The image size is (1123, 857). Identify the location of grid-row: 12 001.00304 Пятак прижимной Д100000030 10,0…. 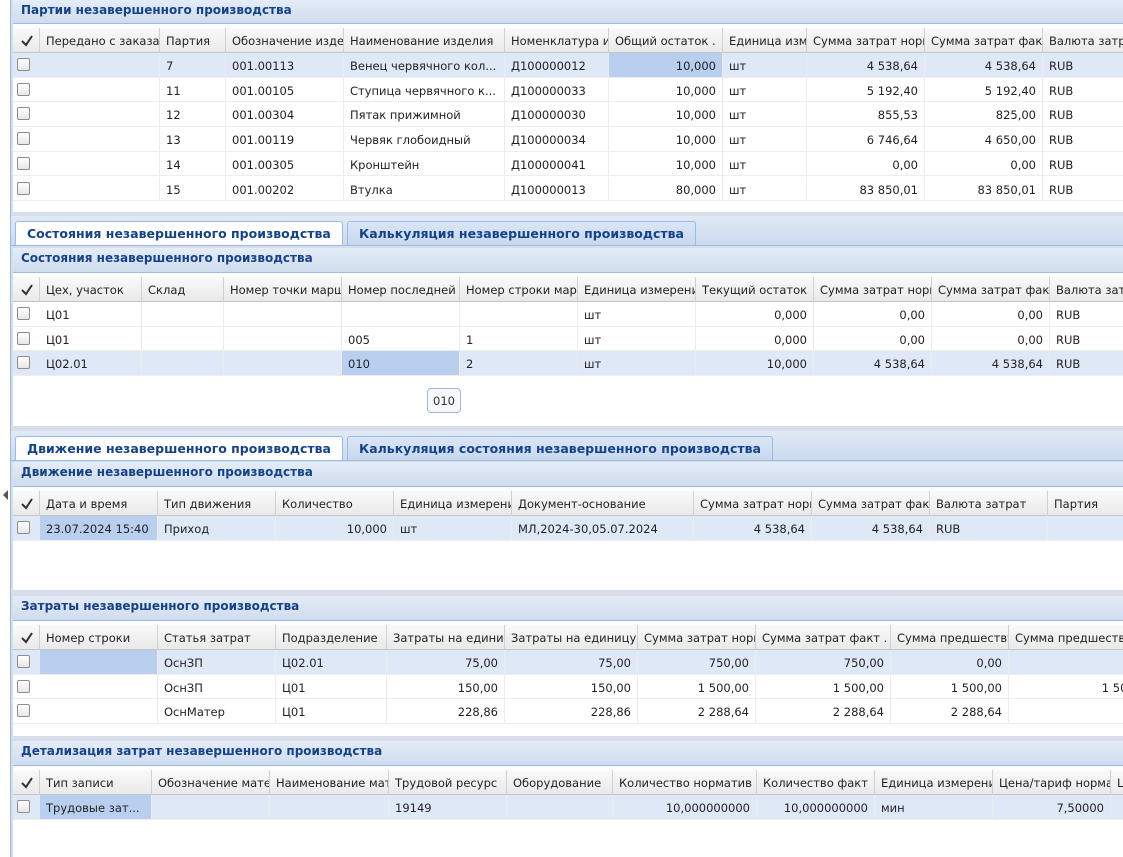
(568, 115).